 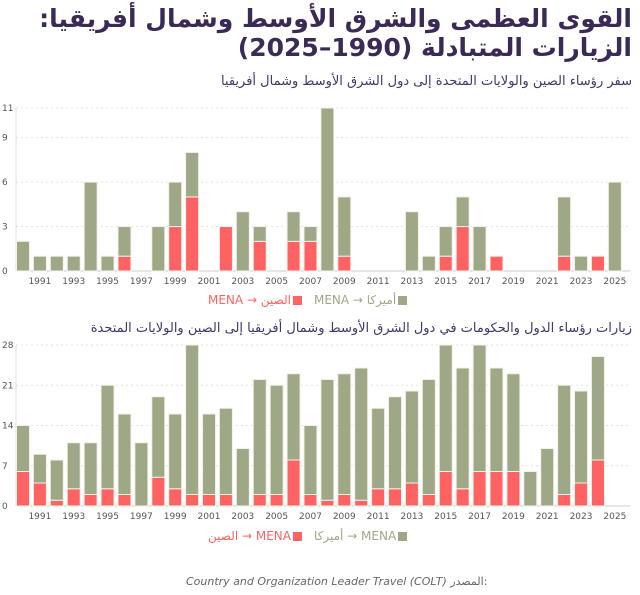 I want to click on bar-china-1992, so click(x=56, y=503).